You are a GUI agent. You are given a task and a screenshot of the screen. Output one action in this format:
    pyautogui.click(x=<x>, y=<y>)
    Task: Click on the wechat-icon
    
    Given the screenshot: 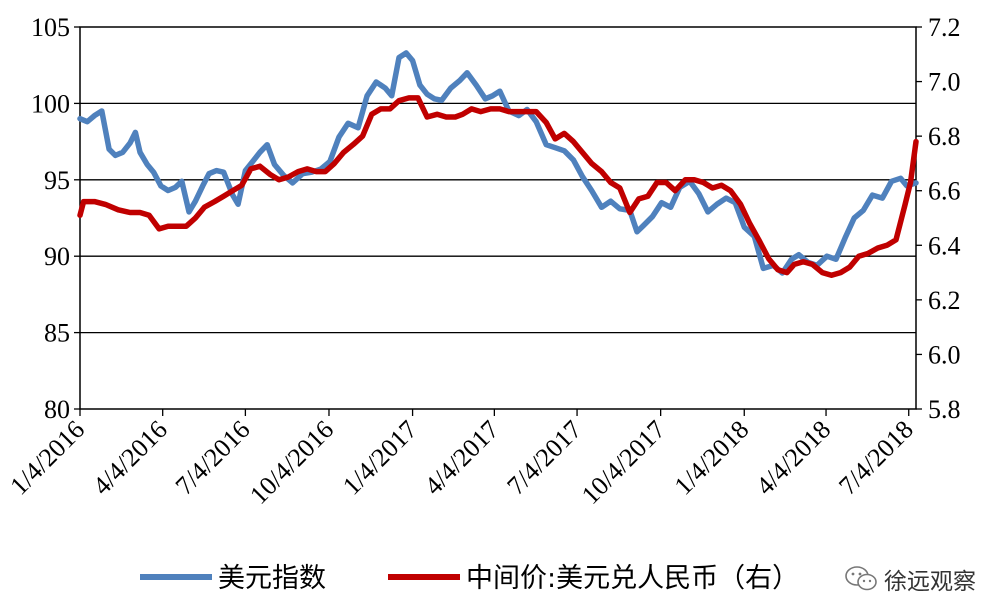 What is the action you would take?
    pyautogui.click(x=861, y=578)
    